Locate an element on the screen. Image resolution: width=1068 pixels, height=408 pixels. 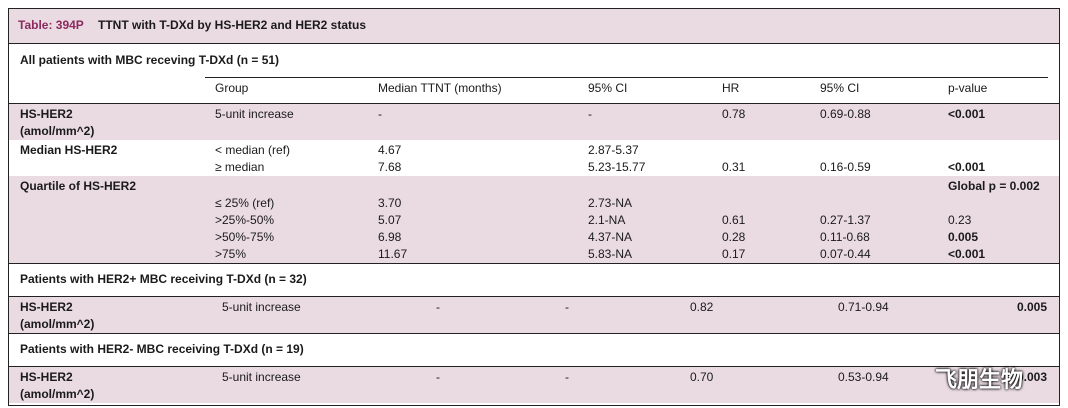
column-header: Median TTNT (months) is located at coordinates (440, 88).